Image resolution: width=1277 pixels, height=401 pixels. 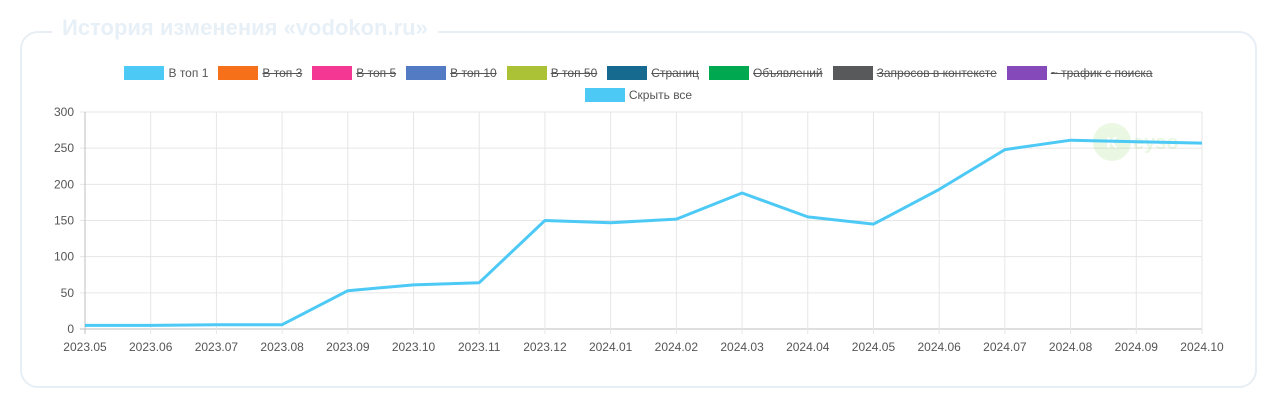 What do you see at coordinates (260, 73) in the screenshot?
I see `legend-item: В топ 3` at bounding box center [260, 73].